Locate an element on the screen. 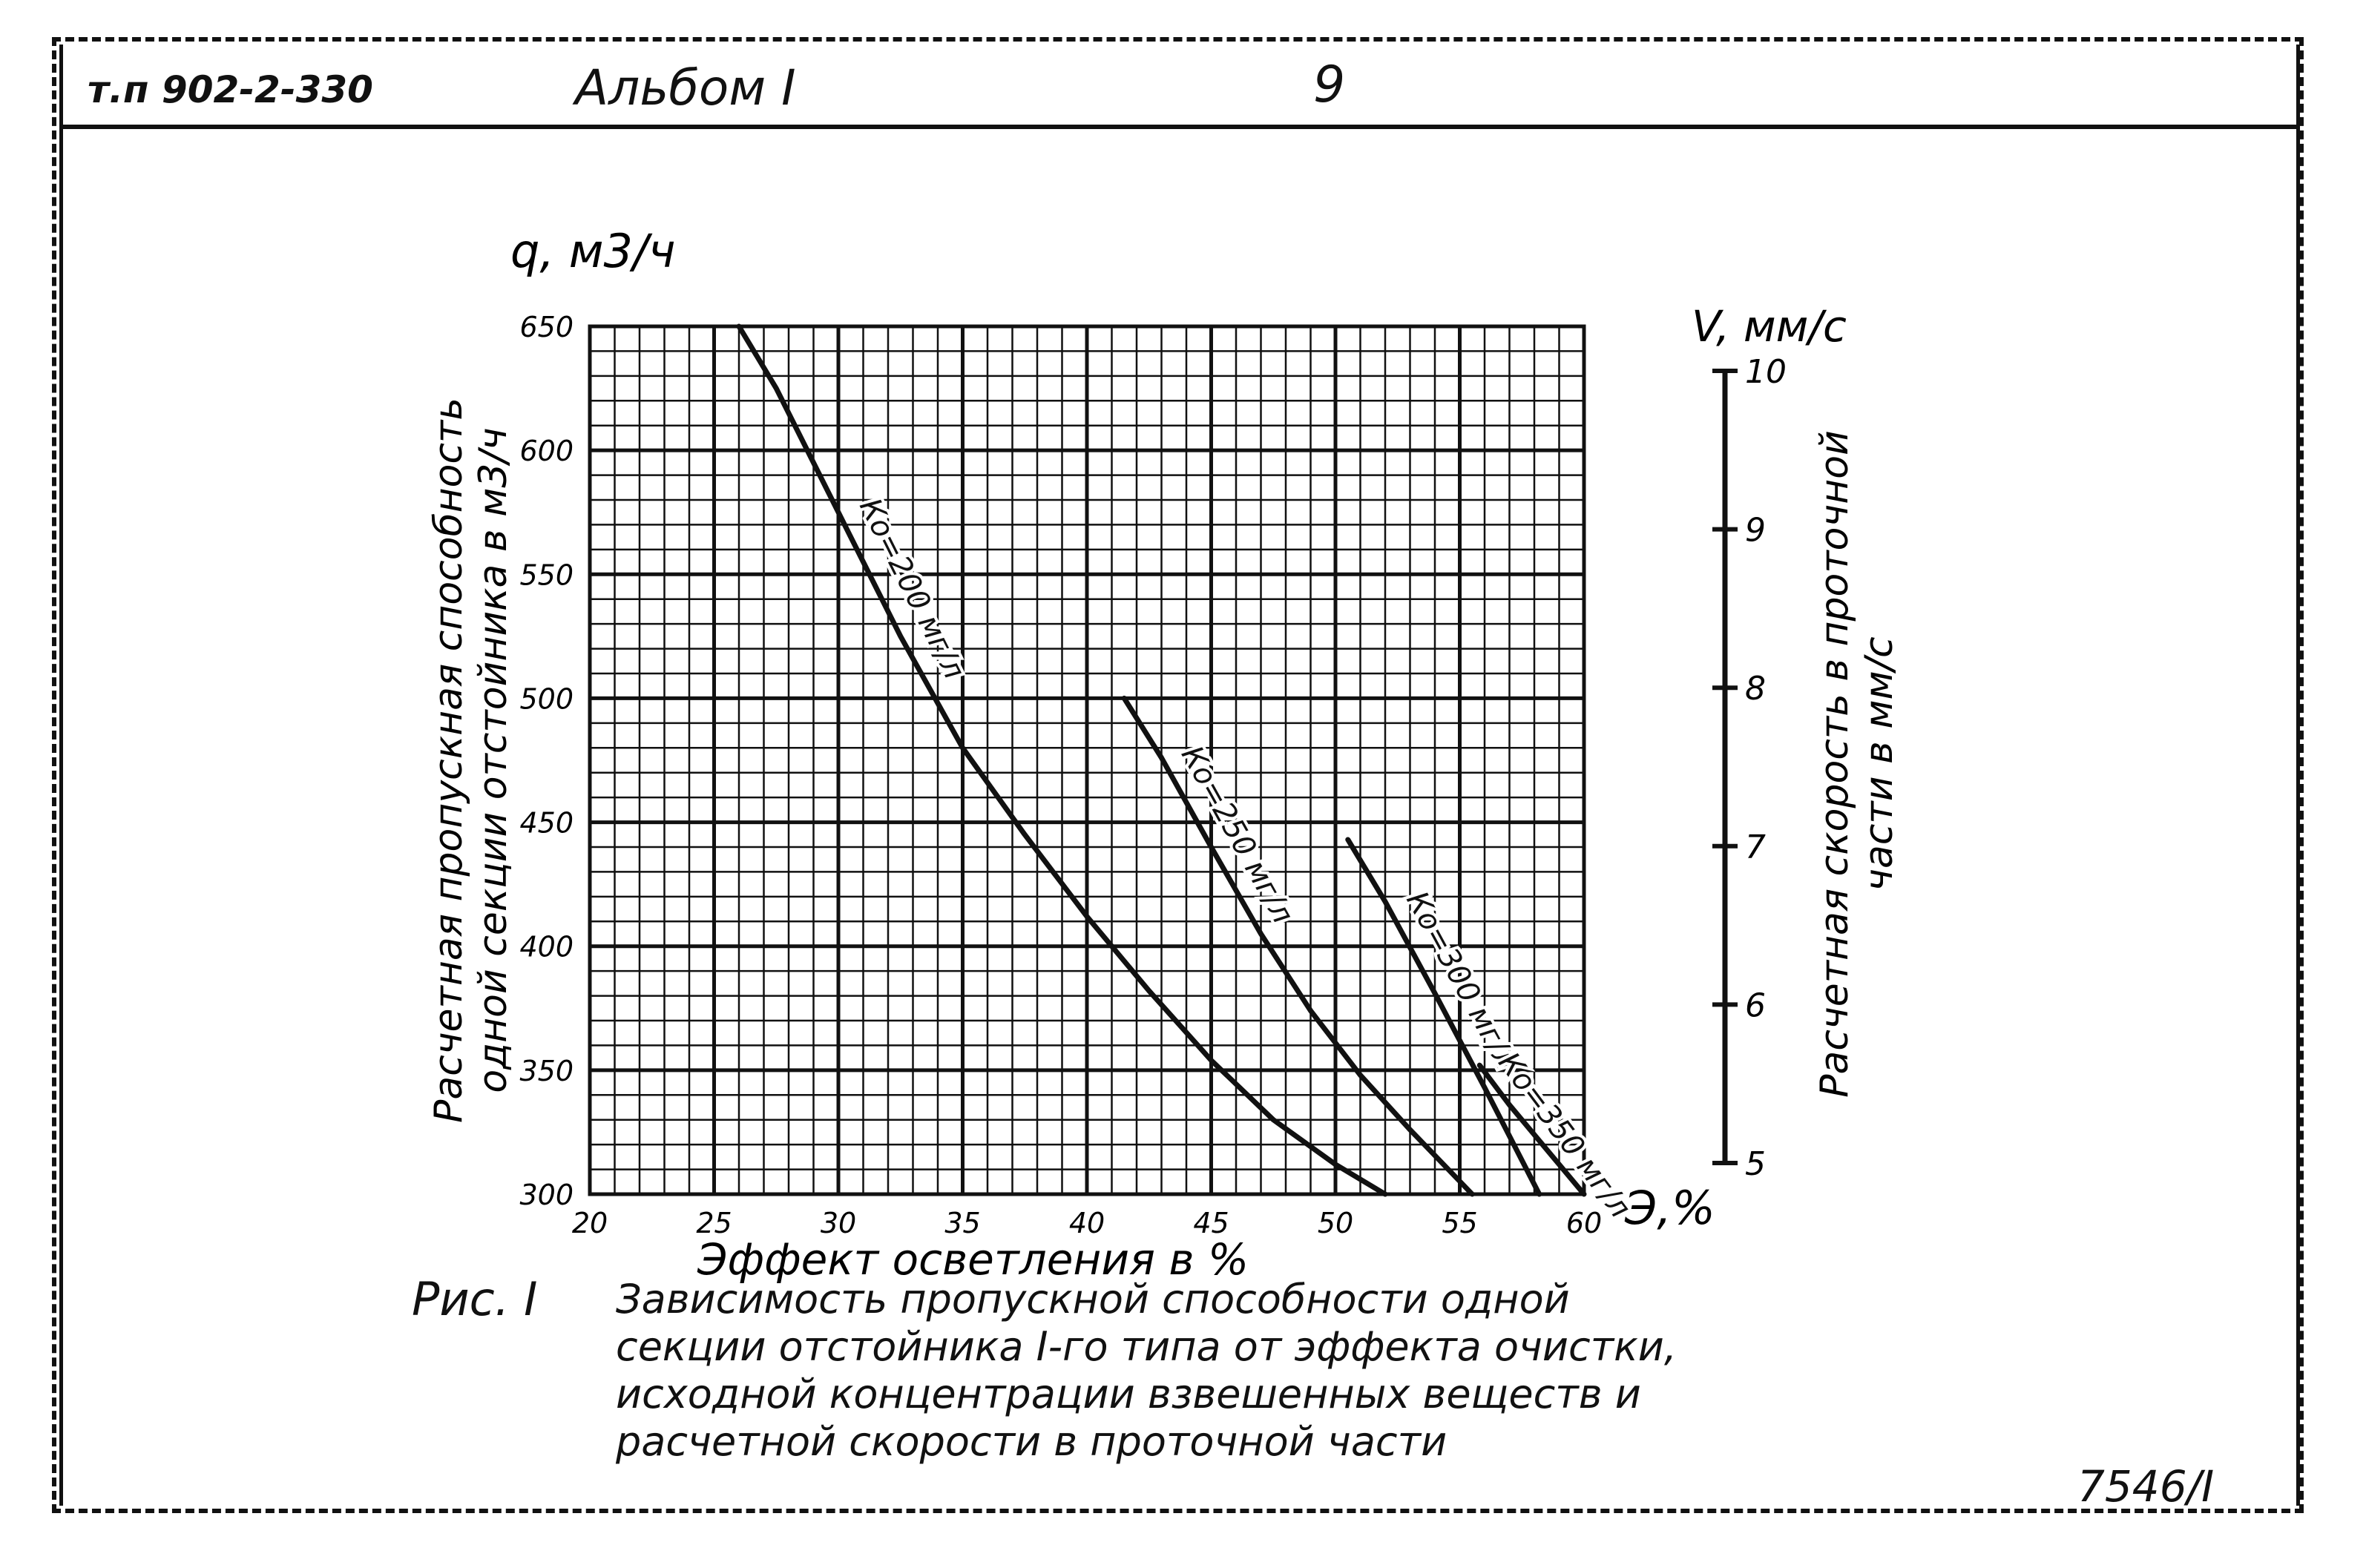 The width and height of the screenshot is (2366, 1568). figure-label: Рис. I is located at coordinates (475, 1299).